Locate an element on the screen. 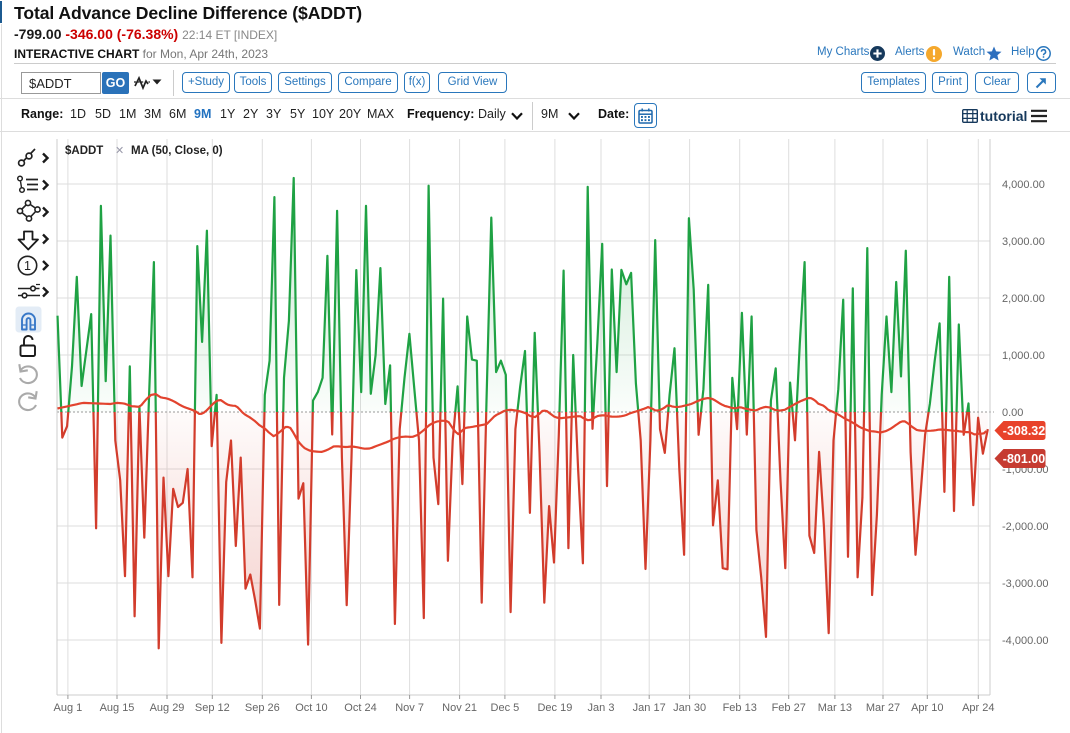 The width and height of the screenshot is (1070, 733). svg-text: Nov 21 is located at coordinates (459, 708).